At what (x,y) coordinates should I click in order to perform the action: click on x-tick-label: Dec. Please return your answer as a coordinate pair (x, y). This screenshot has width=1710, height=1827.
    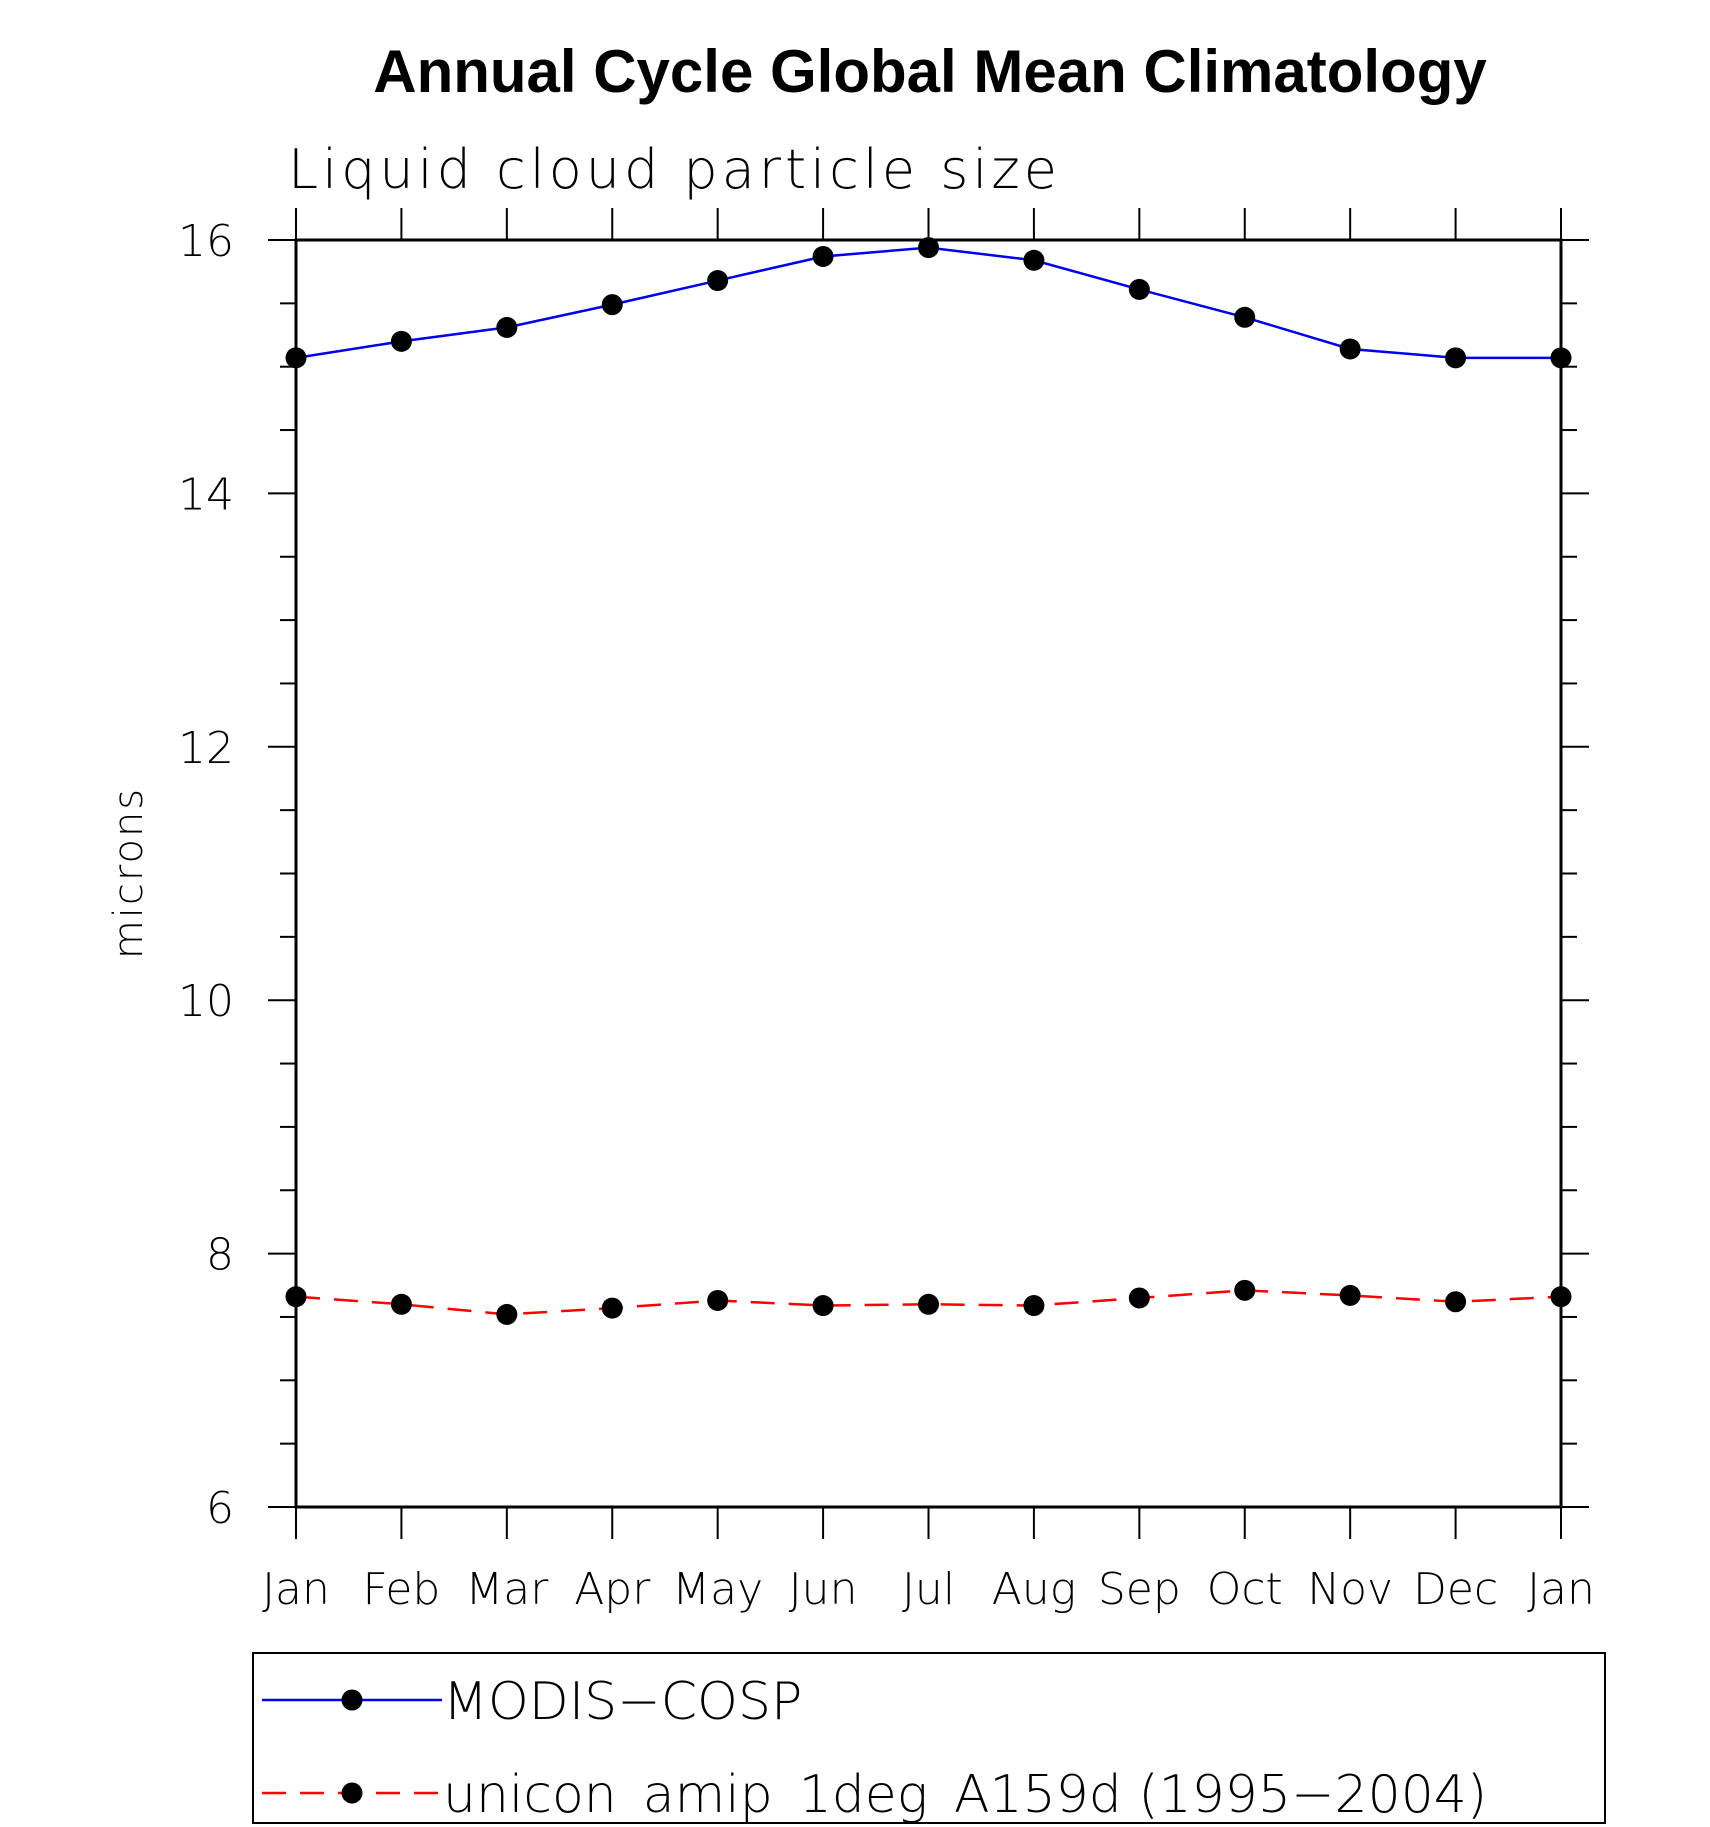
    Looking at the image, I should click on (1455, 1589).